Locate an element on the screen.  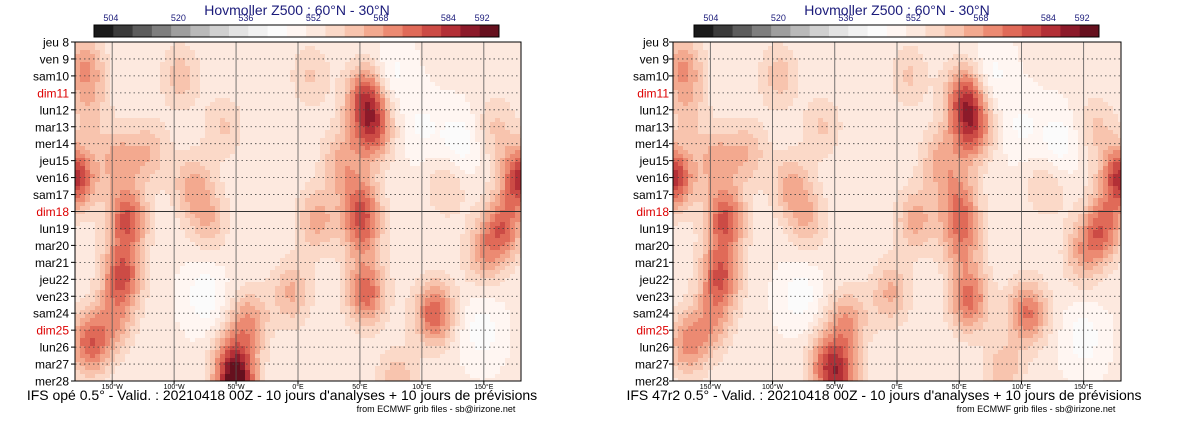
colorbar-frame is located at coordinates (296, 31).